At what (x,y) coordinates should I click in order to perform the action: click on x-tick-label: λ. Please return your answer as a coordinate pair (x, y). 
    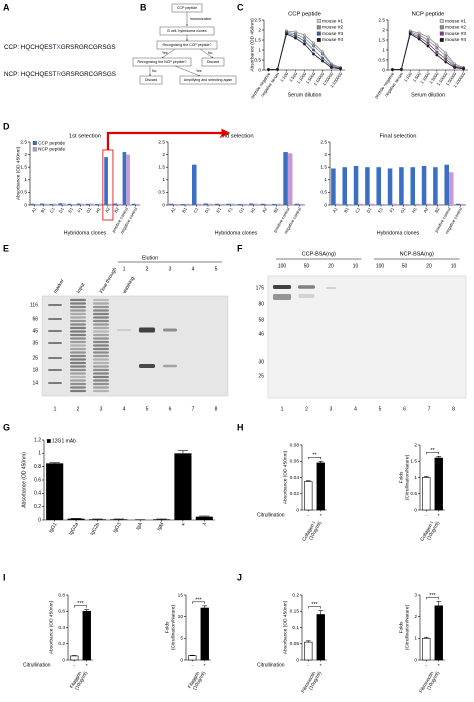
    Looking at the image, I should click on (205, 524).